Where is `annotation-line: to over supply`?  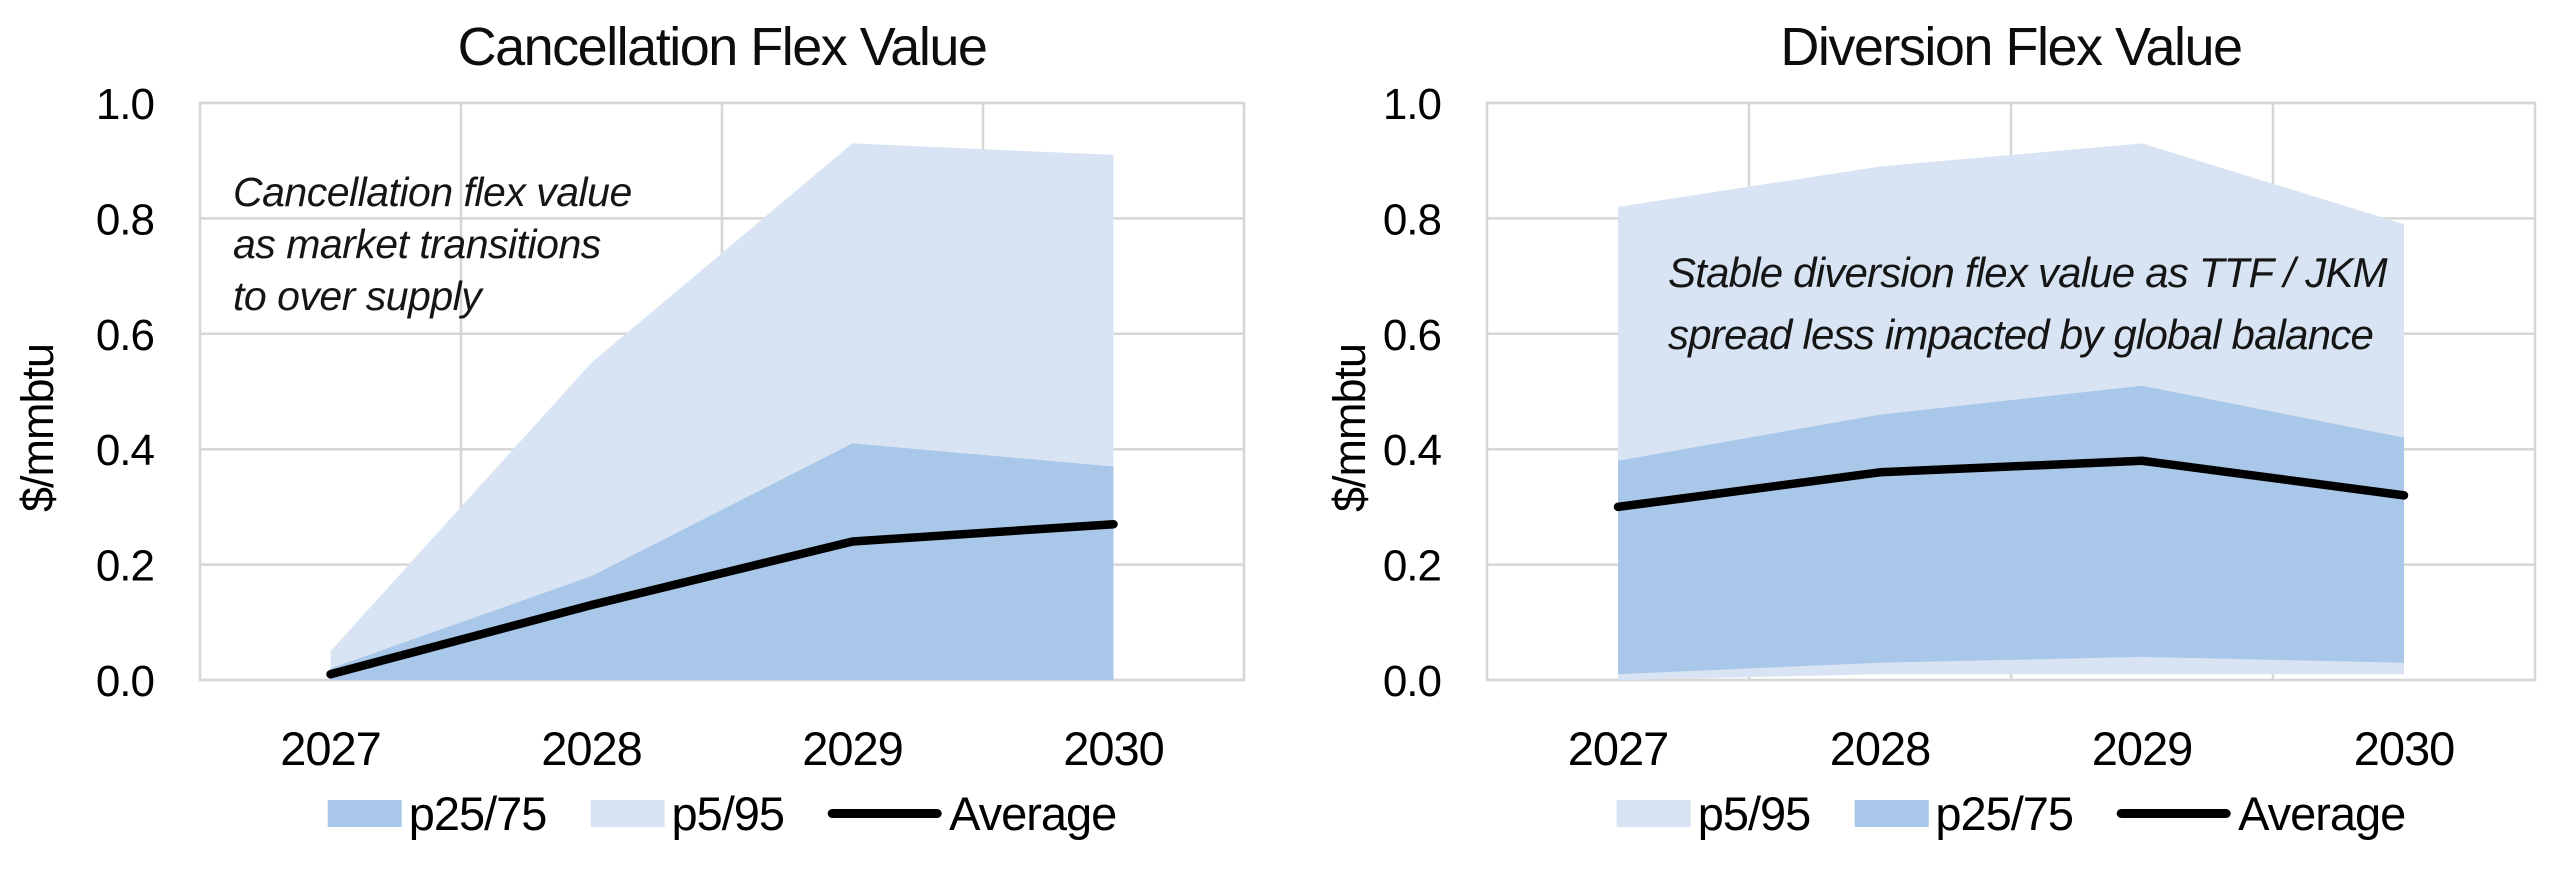
annotation-line: to over supply is located at coordinates (357, 296).